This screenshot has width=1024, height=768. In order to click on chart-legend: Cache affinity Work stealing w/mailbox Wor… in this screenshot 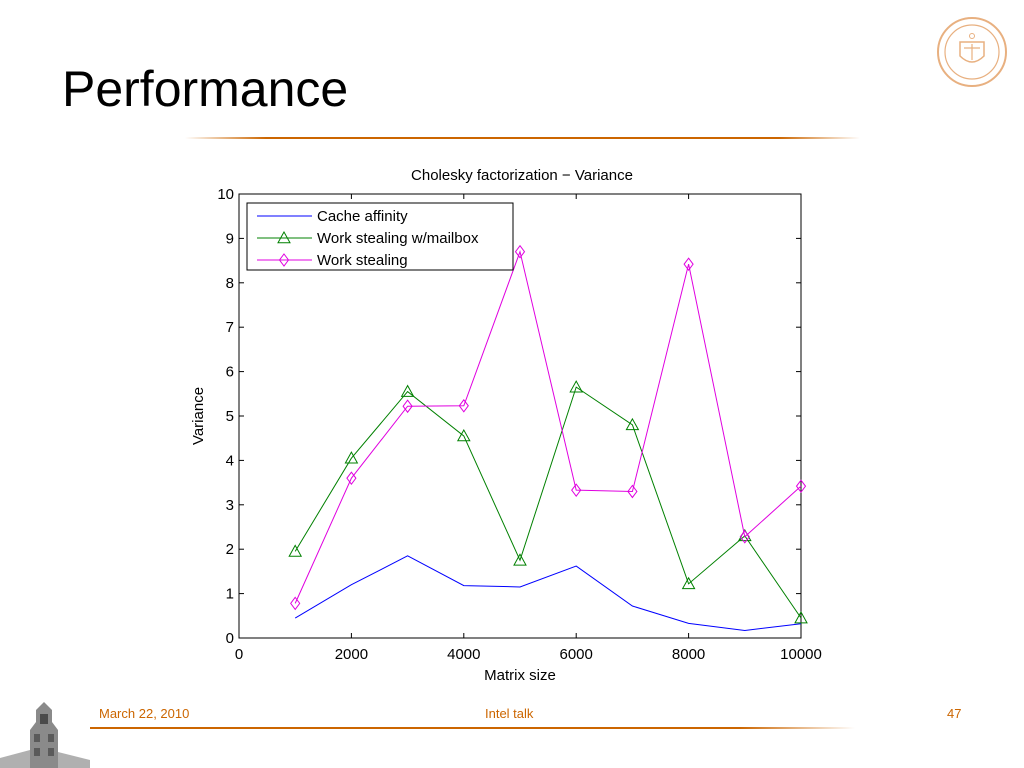, I will do `click(380, 236)`.